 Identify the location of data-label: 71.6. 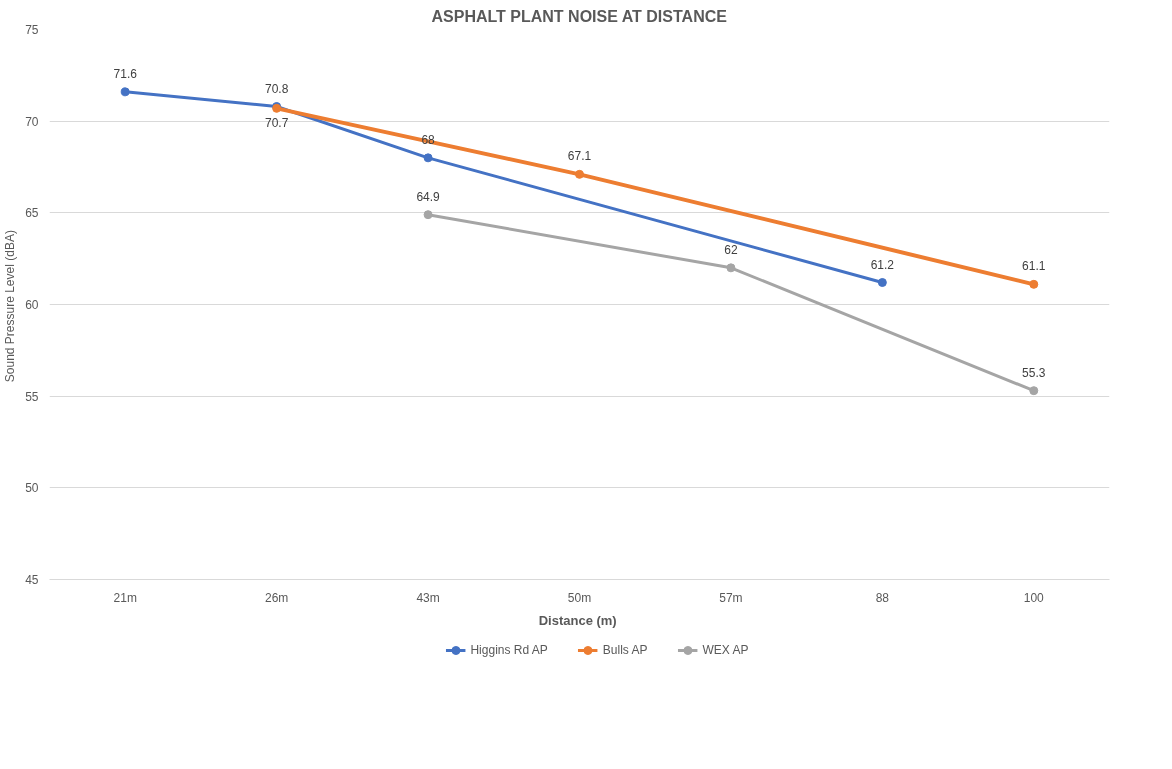
(125, 73).